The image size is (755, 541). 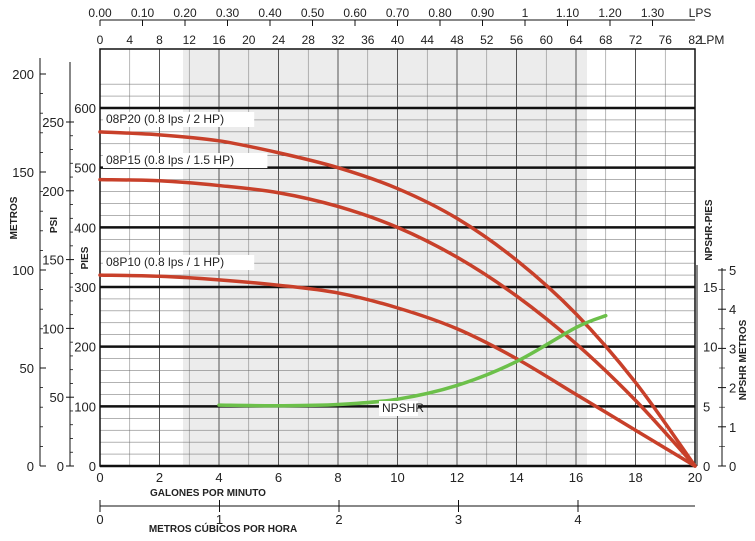 What do you see at coordinates (547, 40) in the screenshot?
I see `lpm-tick-label: 60` at bounding box center [547, 40].